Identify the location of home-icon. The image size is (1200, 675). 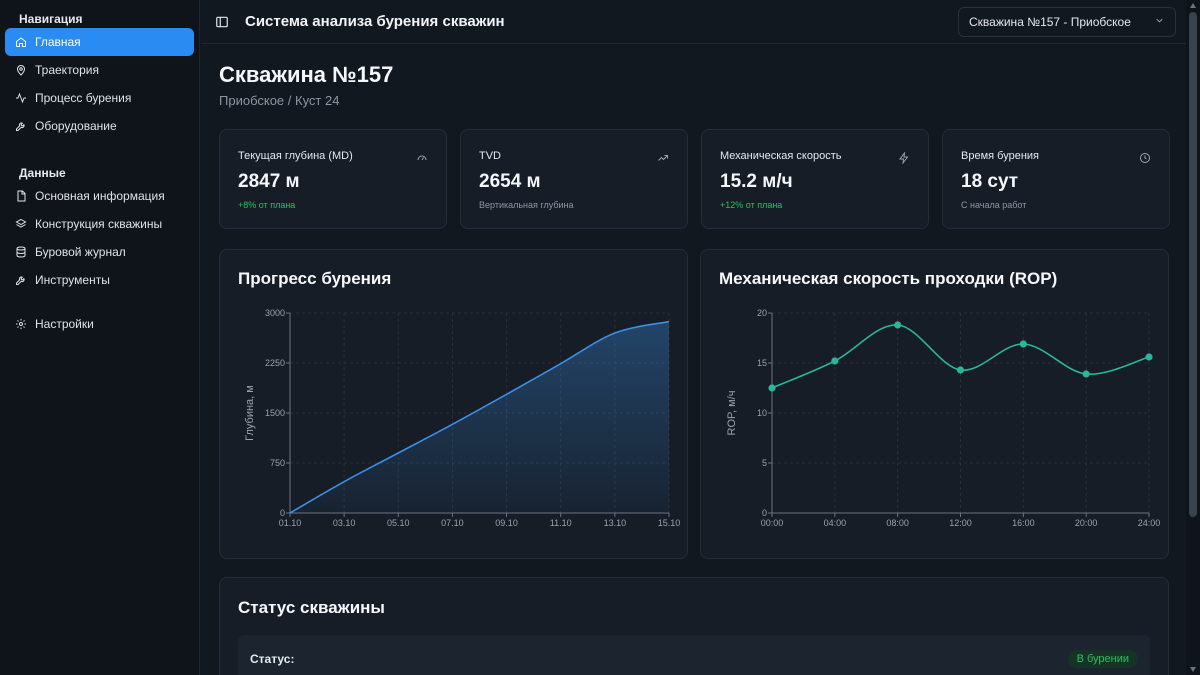
(21, 42).